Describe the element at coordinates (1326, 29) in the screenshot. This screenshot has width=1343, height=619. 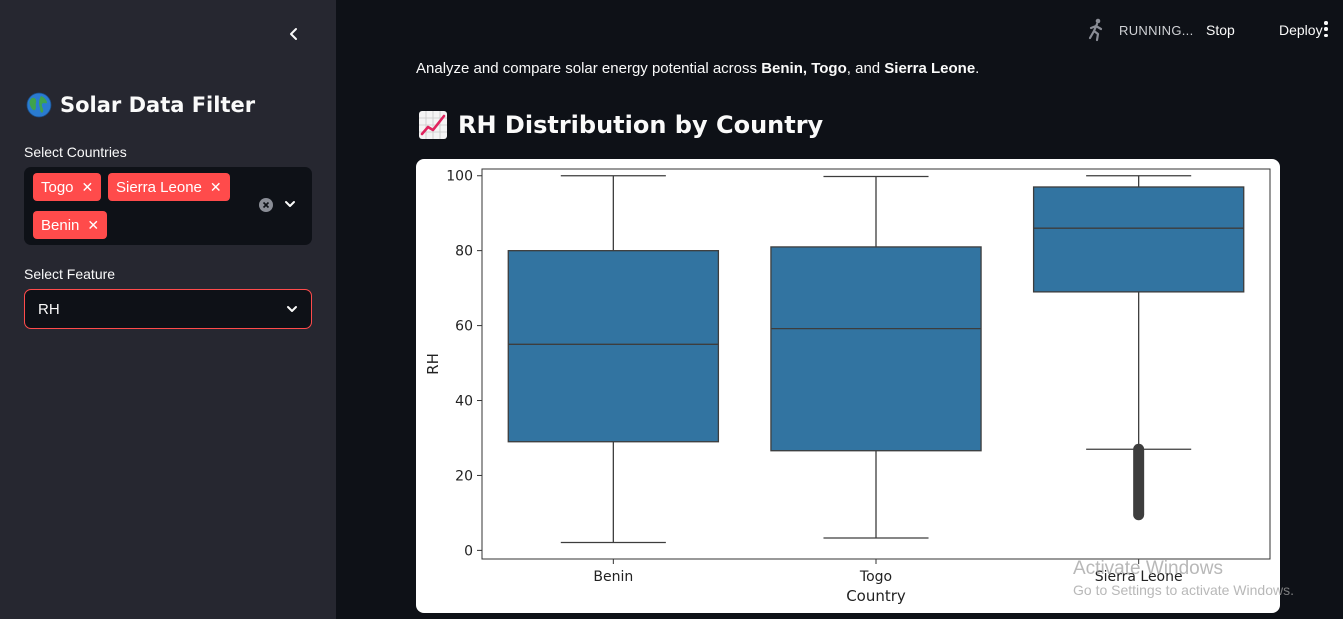
I see `main-menu-icon` at that location.